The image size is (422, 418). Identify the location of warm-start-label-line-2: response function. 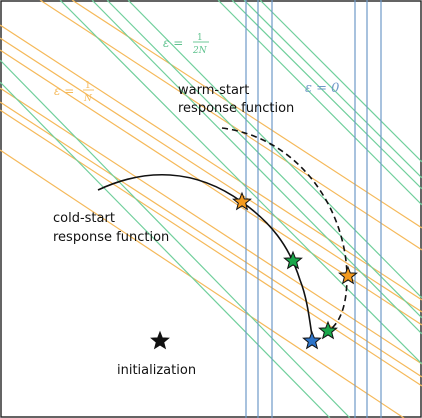
(236, 108).